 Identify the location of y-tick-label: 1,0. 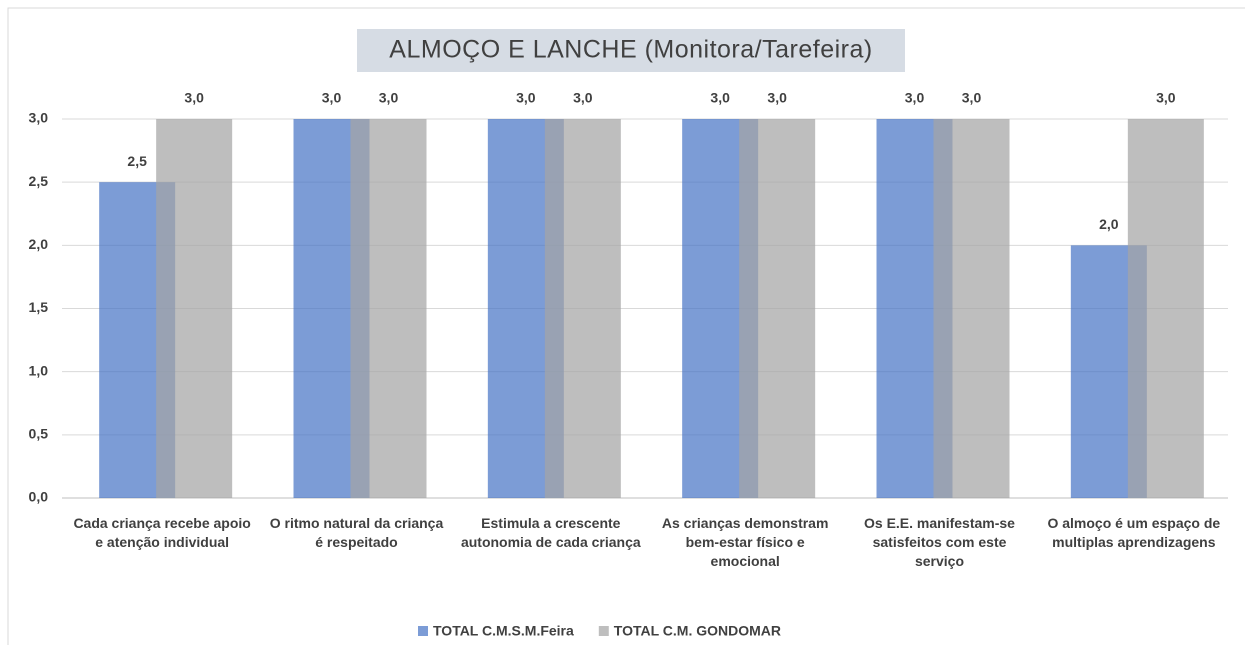
(39, 370).